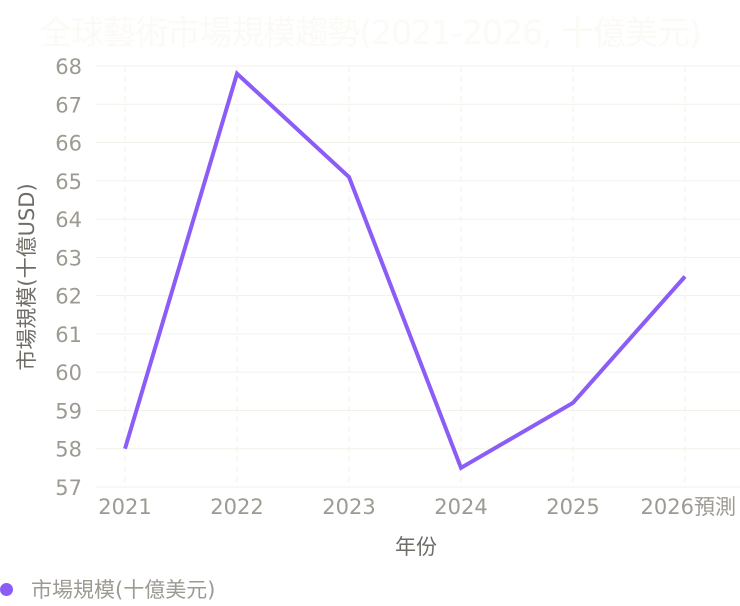 Image resolution: width=740 pixels, height=606 pixels. Describe the element at coordinates (68, 67) in the screenshot. I see `y-tick-label: 68` at that location.